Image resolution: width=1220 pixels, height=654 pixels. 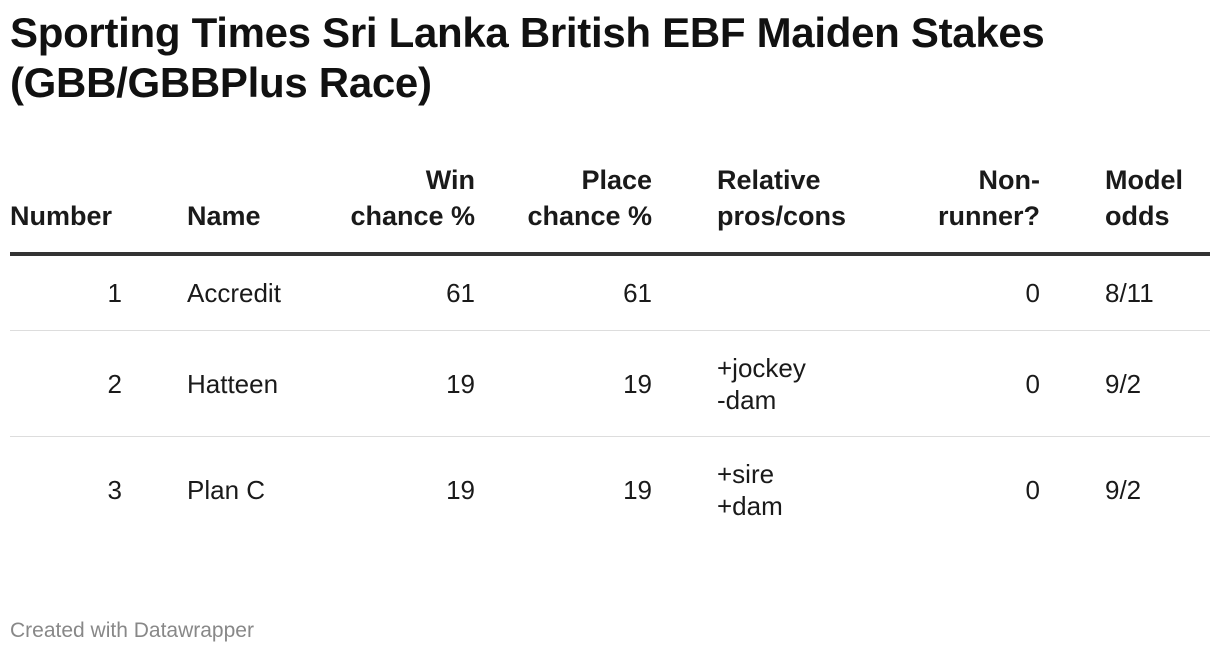 I want to click on cell-model-odds: 8/11, so click(x=1129, y=293).